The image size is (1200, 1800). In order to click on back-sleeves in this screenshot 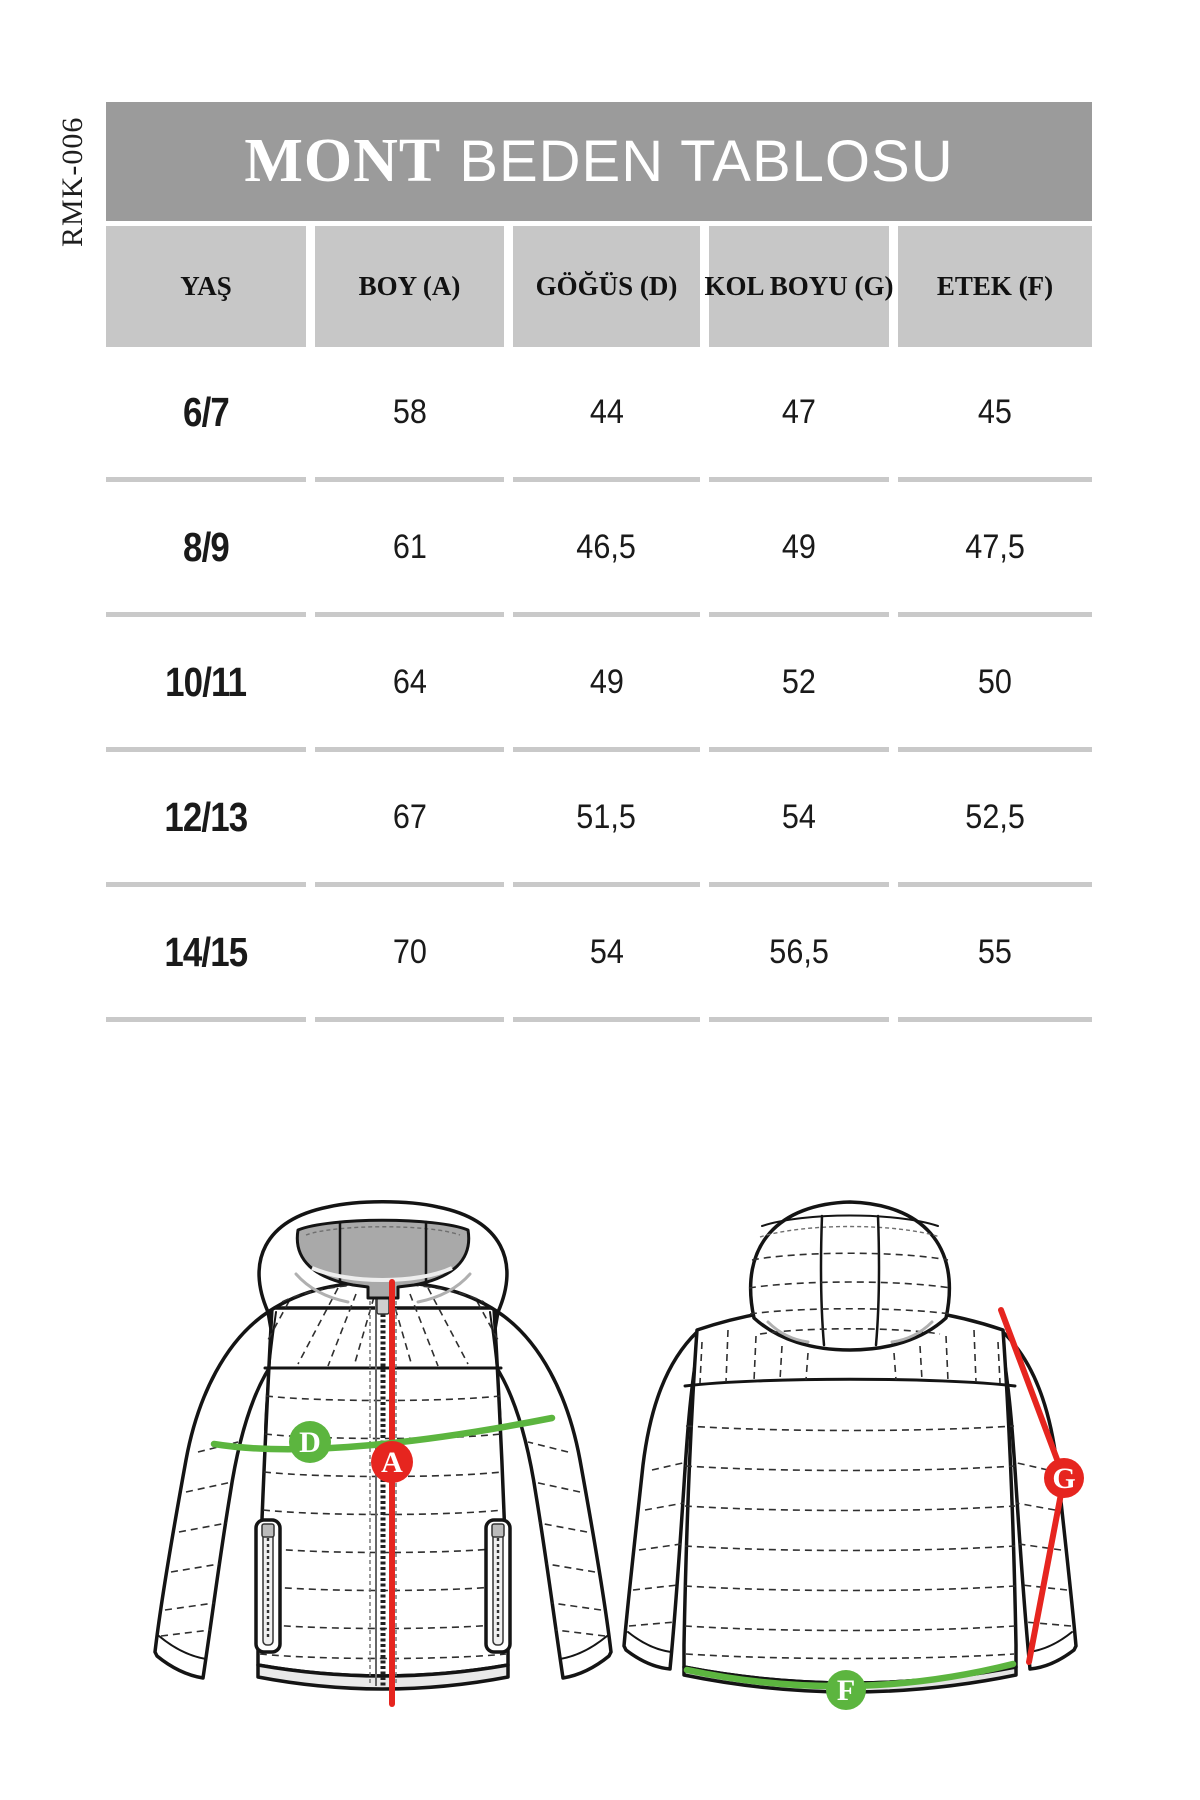, I will do `click(850, 1500)`.